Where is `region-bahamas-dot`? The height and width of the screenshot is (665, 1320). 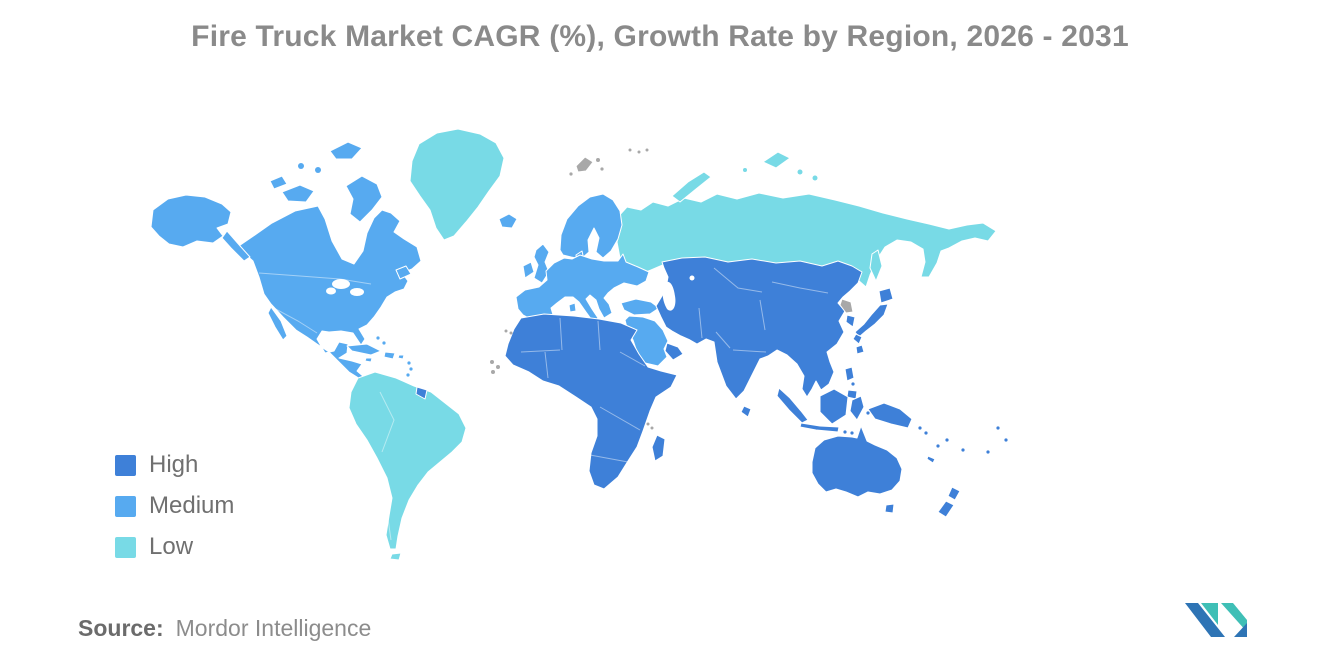 region-bahamas-dot is located at coordinates (378, 338).